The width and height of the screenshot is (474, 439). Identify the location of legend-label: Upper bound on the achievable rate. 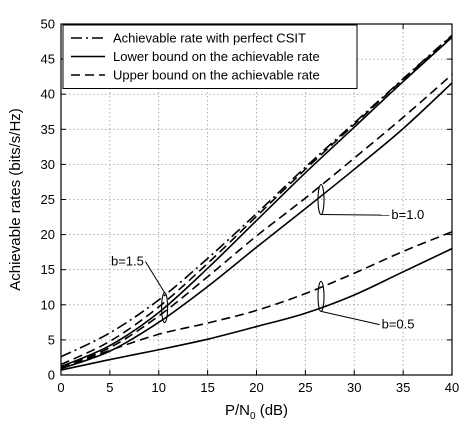
(216, 75).